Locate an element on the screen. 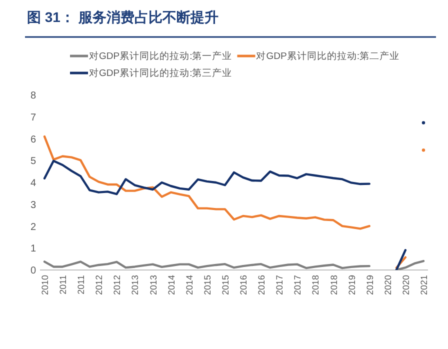 Image resolution: width=448 pixels, height=349 pixels. legend-label: 对GDP累计同比的拉动:第三产业 is located at coordinates (160, 73).